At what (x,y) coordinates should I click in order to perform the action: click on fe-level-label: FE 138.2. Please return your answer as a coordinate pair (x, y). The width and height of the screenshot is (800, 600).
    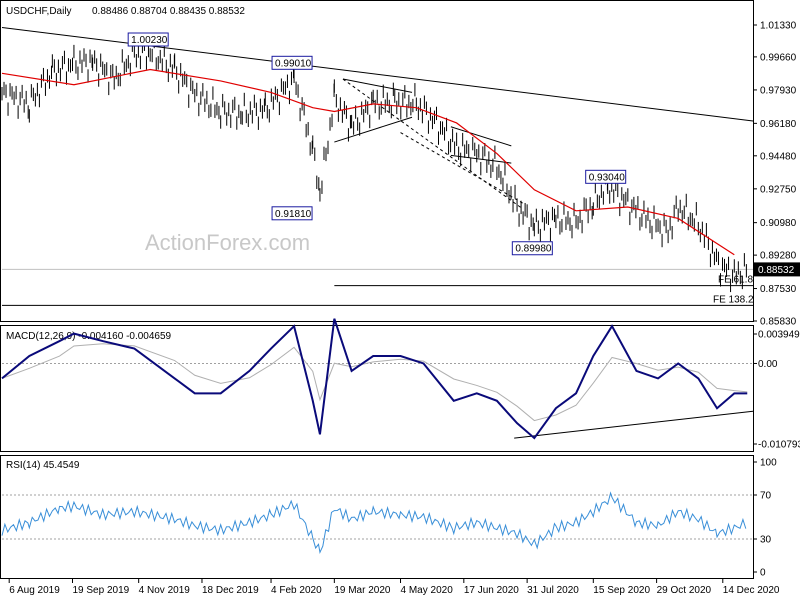
    Looking at the image, I should click on (733, 299).